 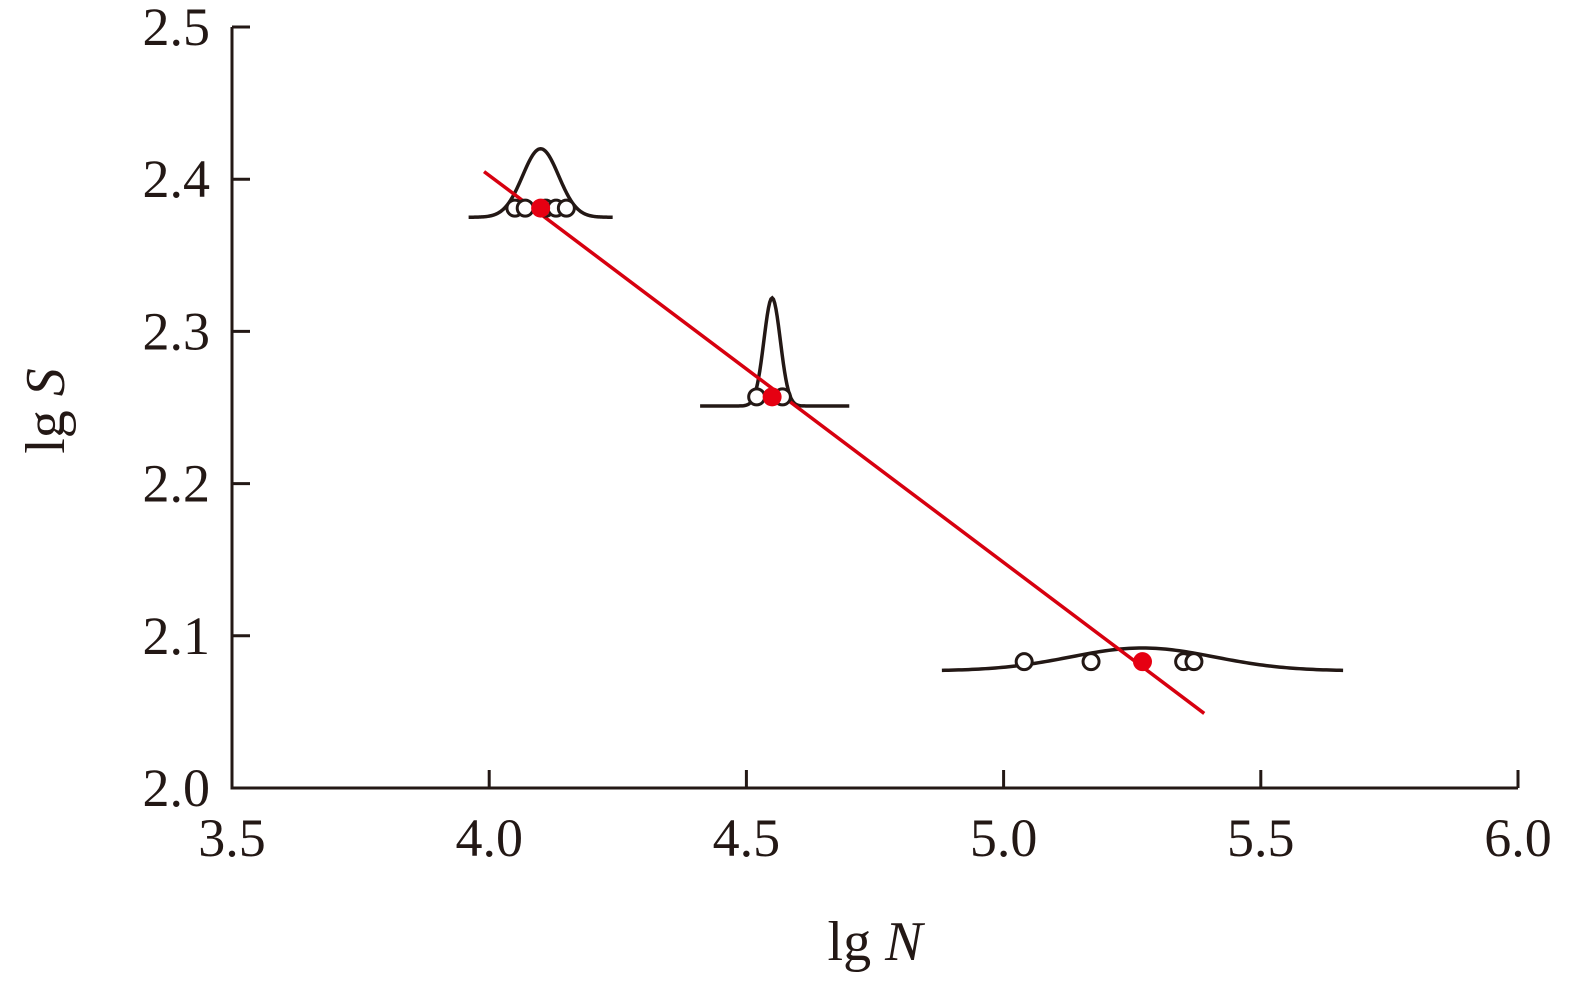 I want to click on y-tick-label: 2.0, so click(x=177, y=788).